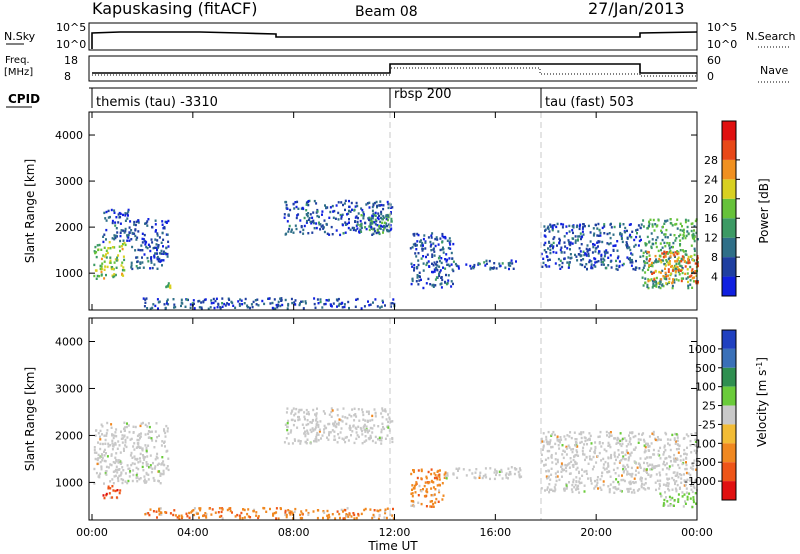 This screenshot has width=800, height=554. I want to click on freq-strip: Freq. [MHz] 18 8 60 0 Nave, so click(397, 68).